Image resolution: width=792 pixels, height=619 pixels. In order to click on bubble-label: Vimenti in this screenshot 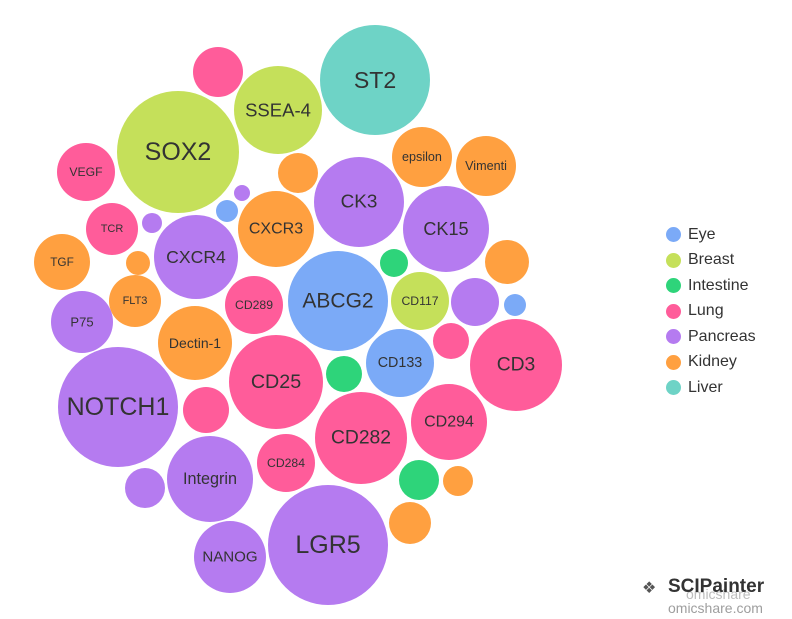, I will do `click(486, 166)`.